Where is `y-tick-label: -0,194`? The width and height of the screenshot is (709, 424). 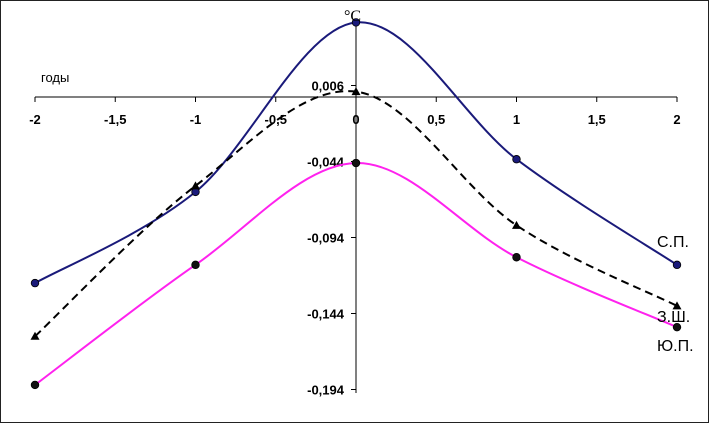
y-tick-label: -0,194 is located at coordinates (326, 390).